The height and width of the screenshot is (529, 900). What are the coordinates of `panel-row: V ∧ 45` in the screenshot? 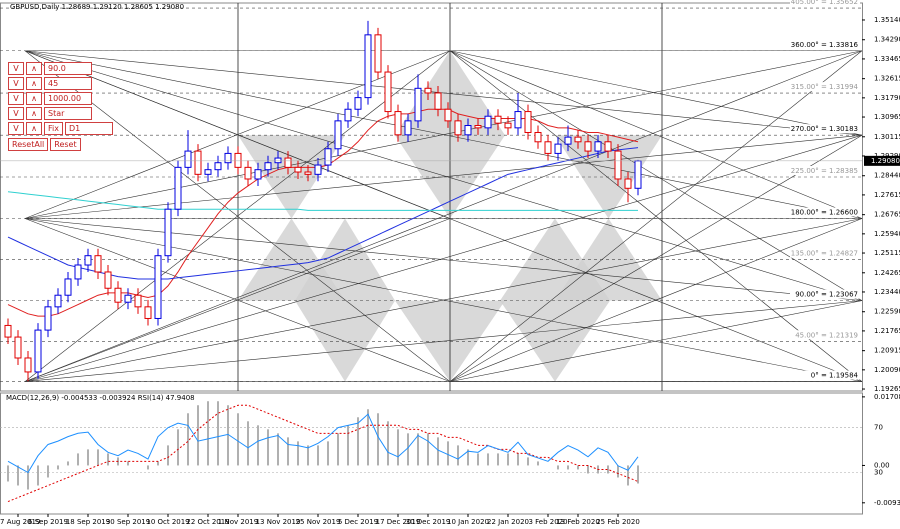 It's located at (60, 83).